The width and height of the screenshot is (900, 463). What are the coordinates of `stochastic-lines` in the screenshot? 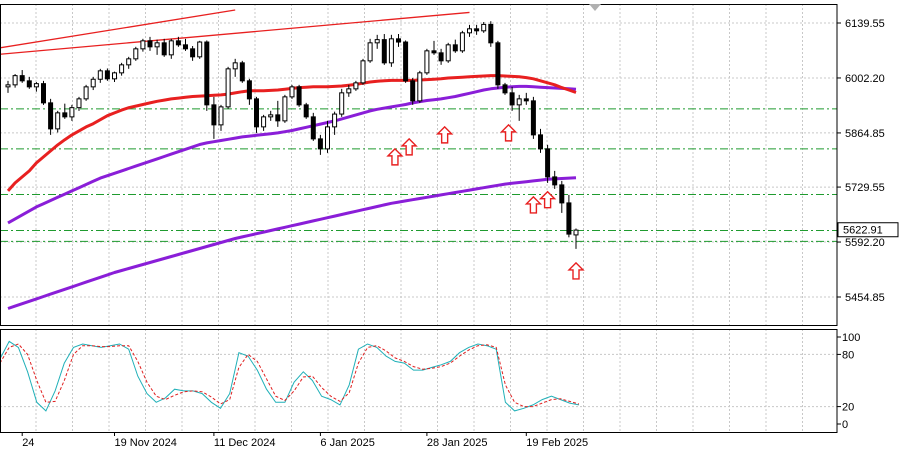 It's located at (290, 376).